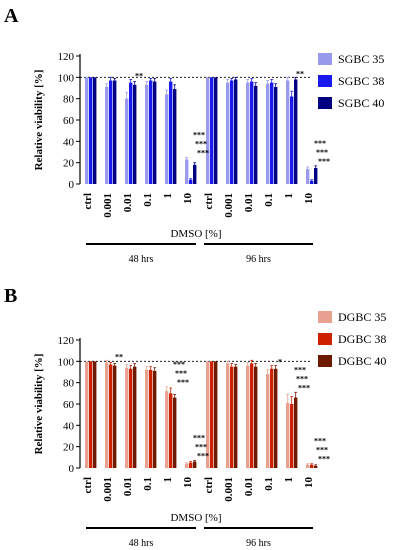  Describe the element at coordinates (361, 59) in the screenshot. I see `legend-label: SGBC 35` at that location.